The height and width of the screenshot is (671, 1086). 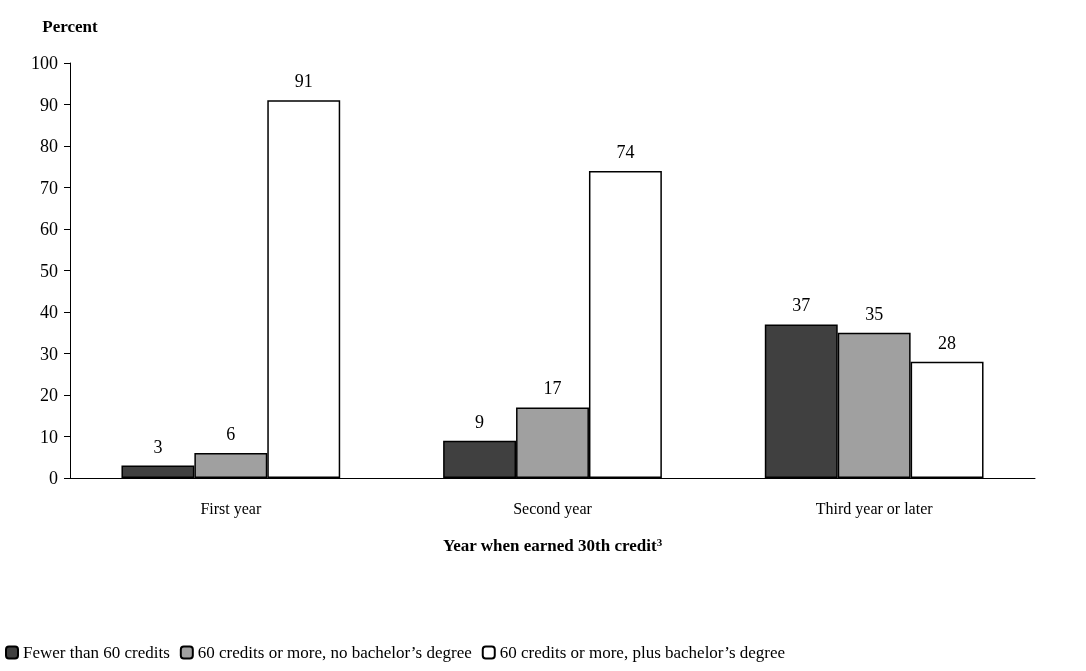 I want to click on legend-label: Fewer than 60 credits, so click(x=96, y=652).